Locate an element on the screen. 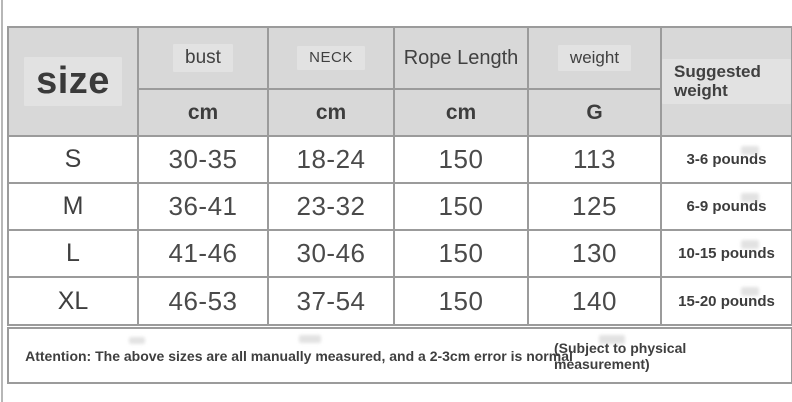  unit-weight-label: G is located at coordinates (594, 112).